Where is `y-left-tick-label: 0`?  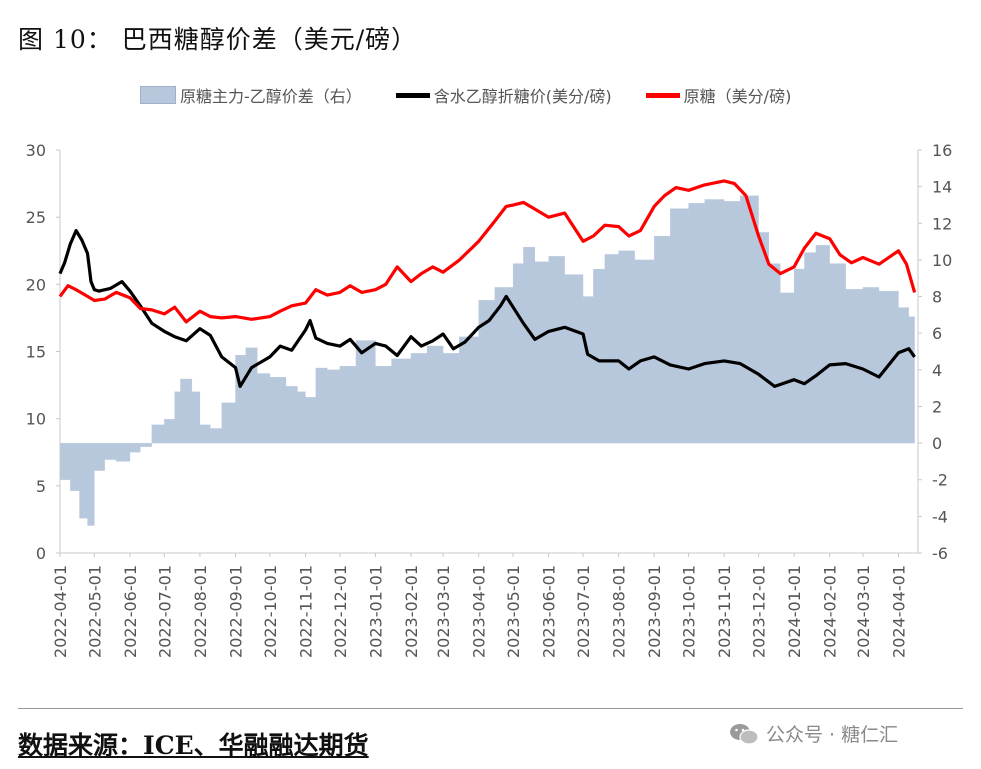
y-left-tick-label: 0 is located at coordinates (41, 553).